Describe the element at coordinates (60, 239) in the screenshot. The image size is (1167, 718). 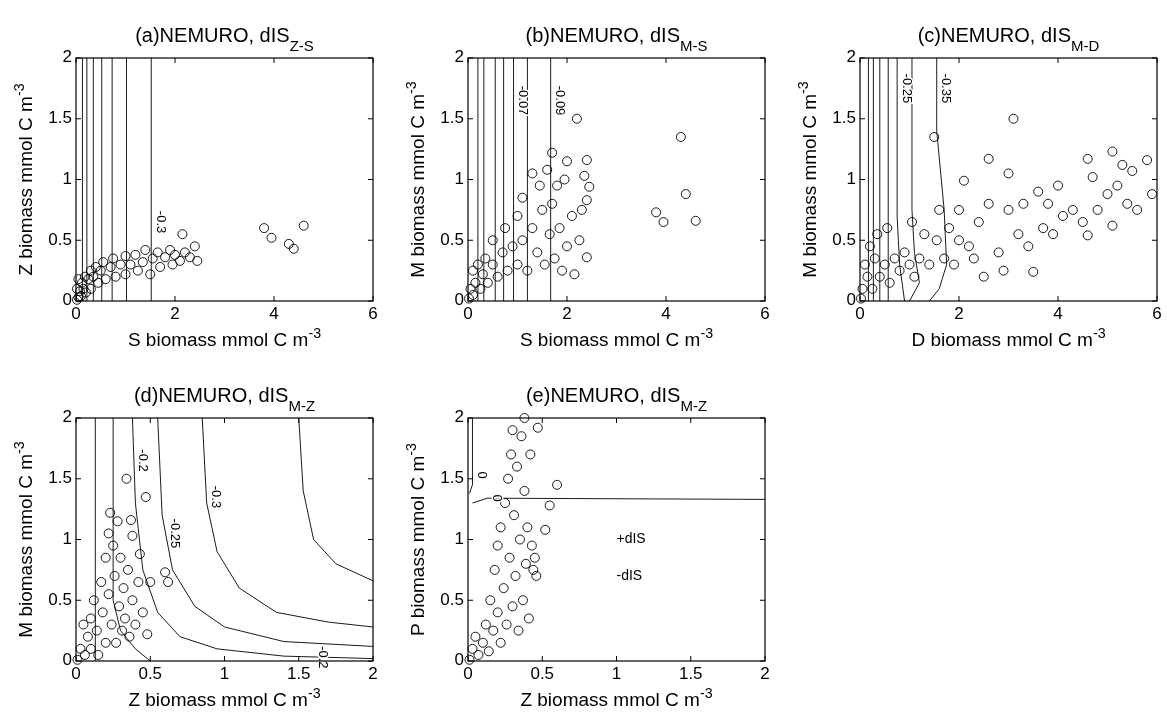
I see `y-tick-label: 0.5` at that location.